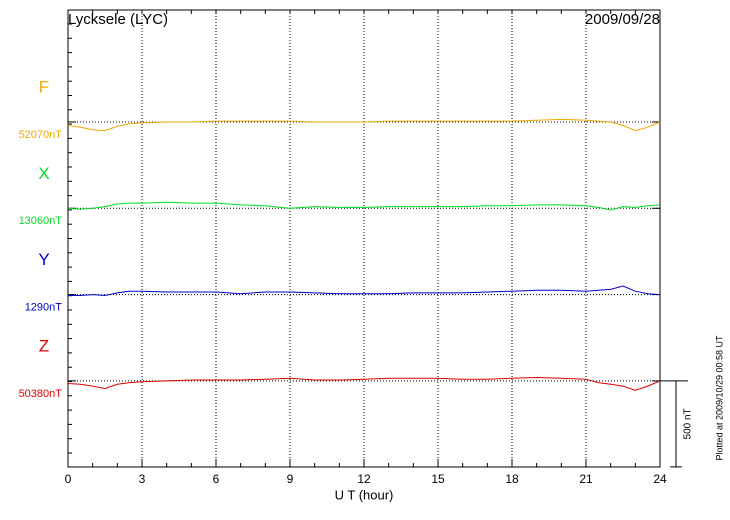 The image size is (730, 520). What do you see at coordinates (688, 423) in the screenshot?
I see `scale-bar-label: 500 nT` at bounding box center [688, 423].